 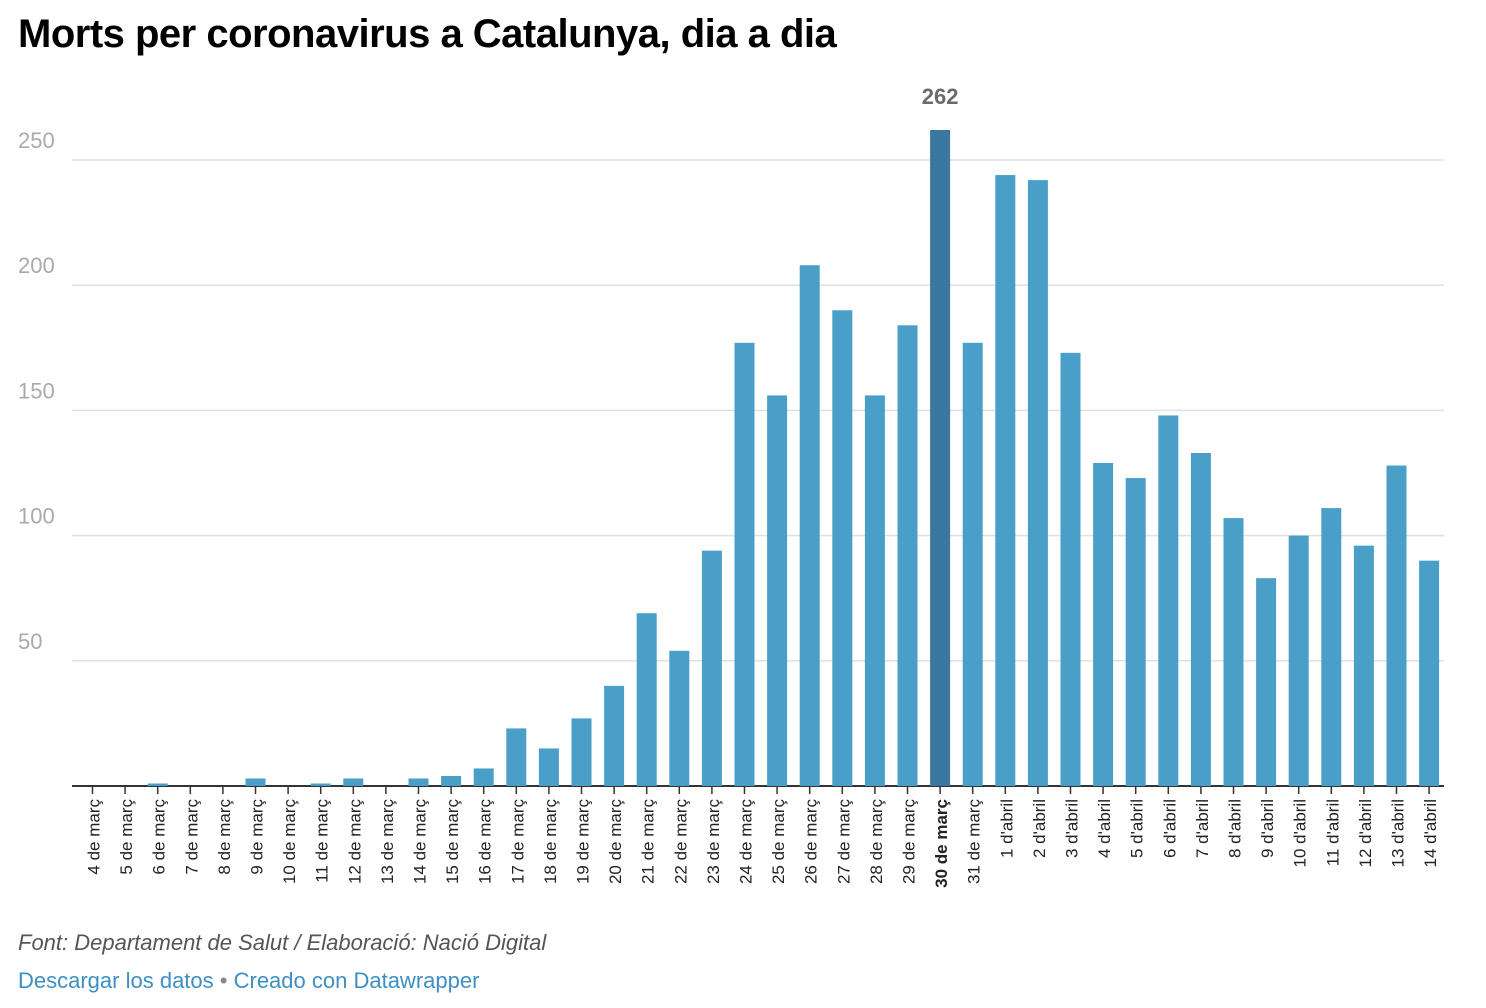 I want to click on x-tick-label-29: 2 d'abril, so click(x=1039, y=828).